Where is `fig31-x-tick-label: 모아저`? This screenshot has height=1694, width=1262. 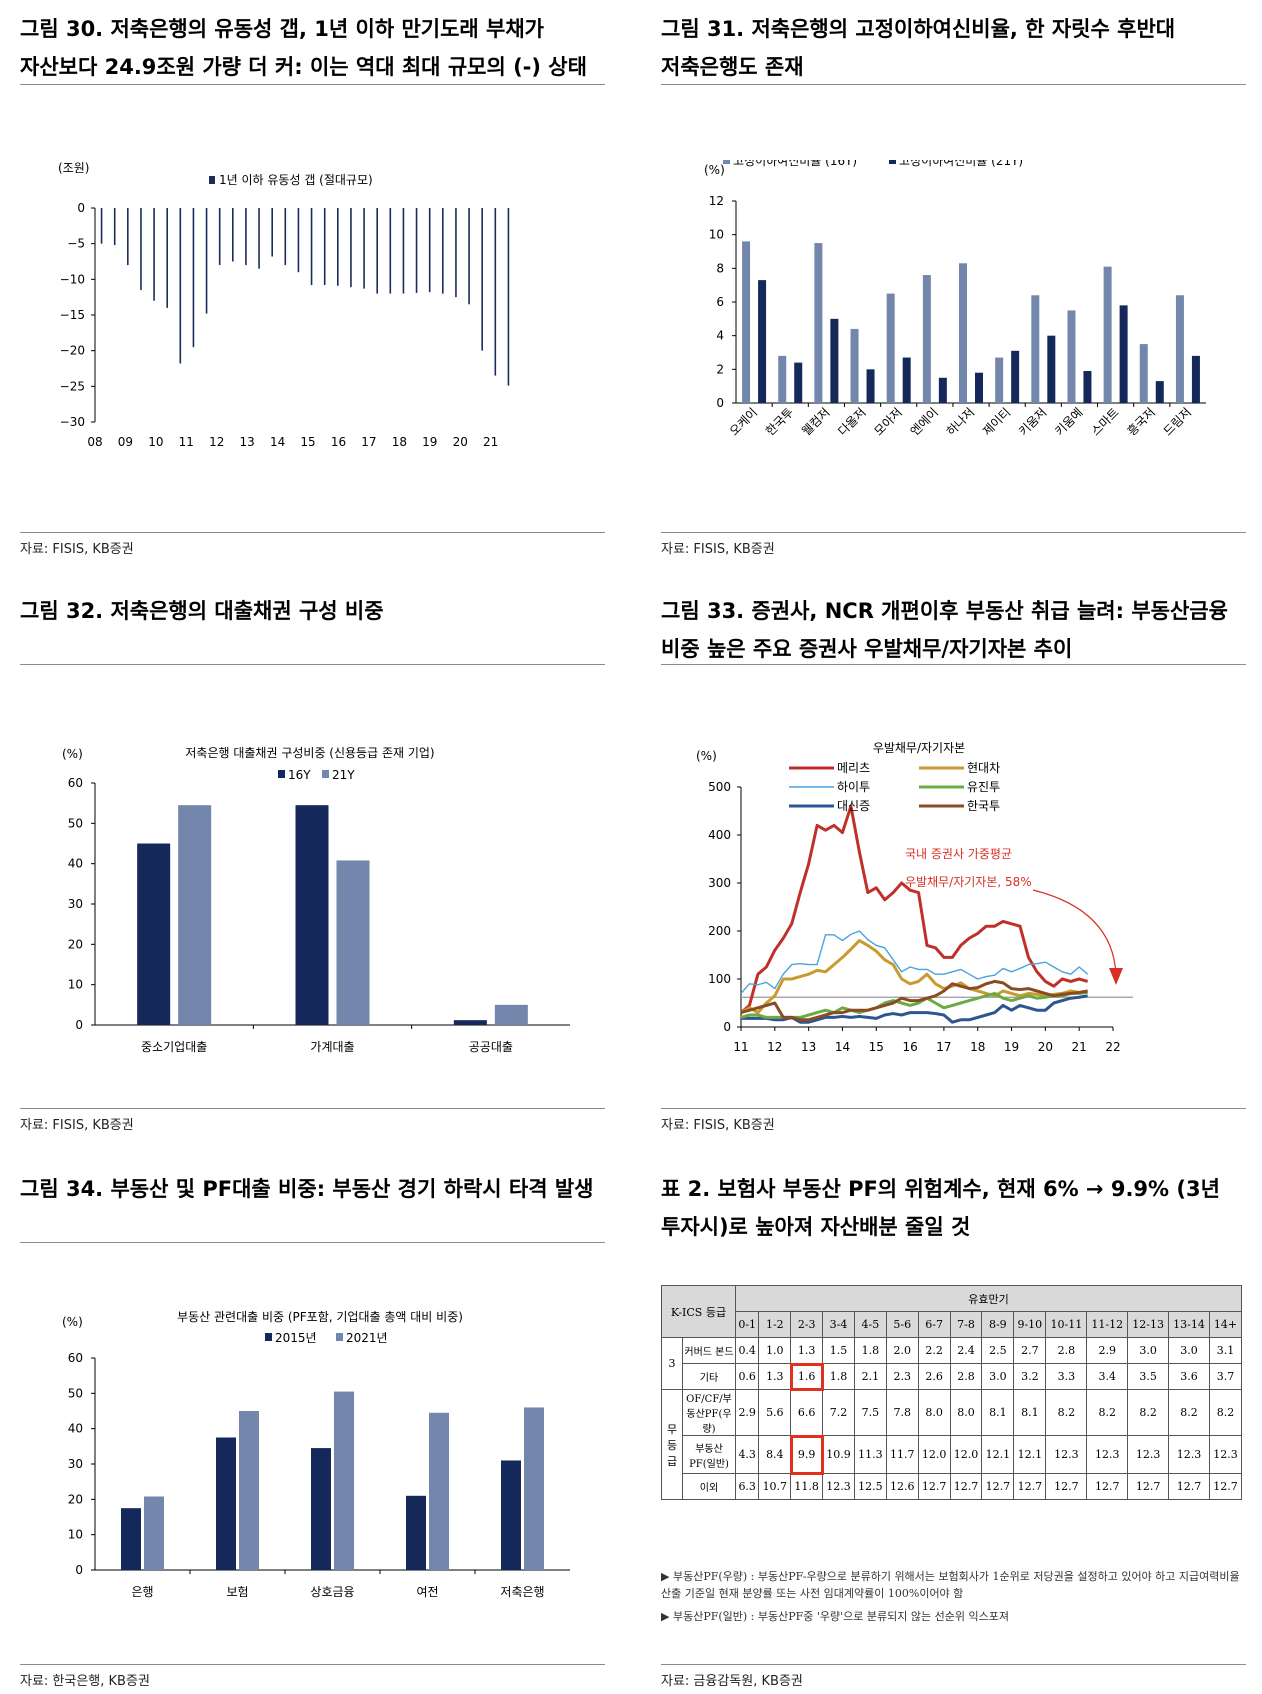
fig31-x-tick-label: 모아저 is located at coordinates (887, 421).